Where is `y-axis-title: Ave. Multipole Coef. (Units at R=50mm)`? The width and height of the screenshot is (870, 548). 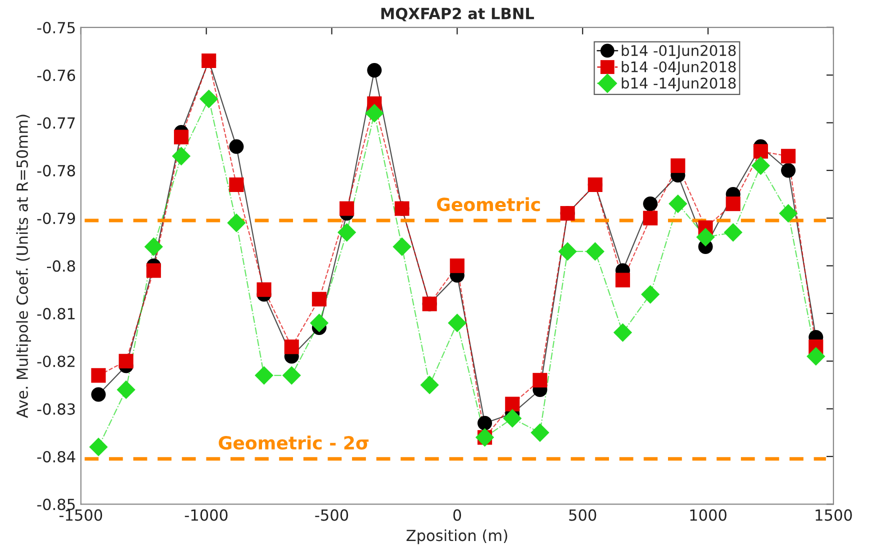
y-axis-title: Ave. Multipole Coef. (Units at R=50mm) is located at coordinates (23, 266).